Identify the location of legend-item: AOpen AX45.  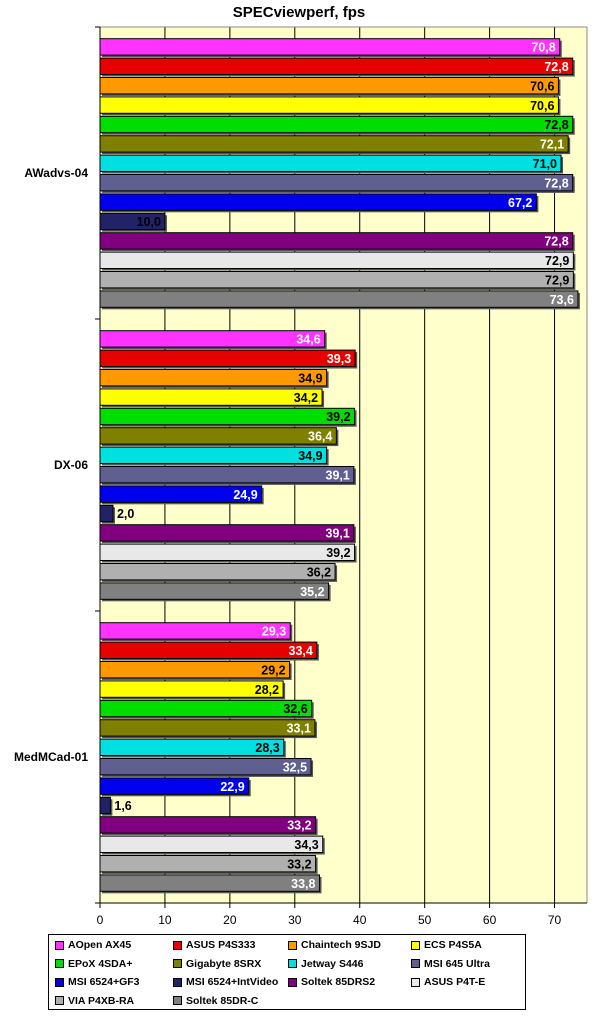
(114, 945).